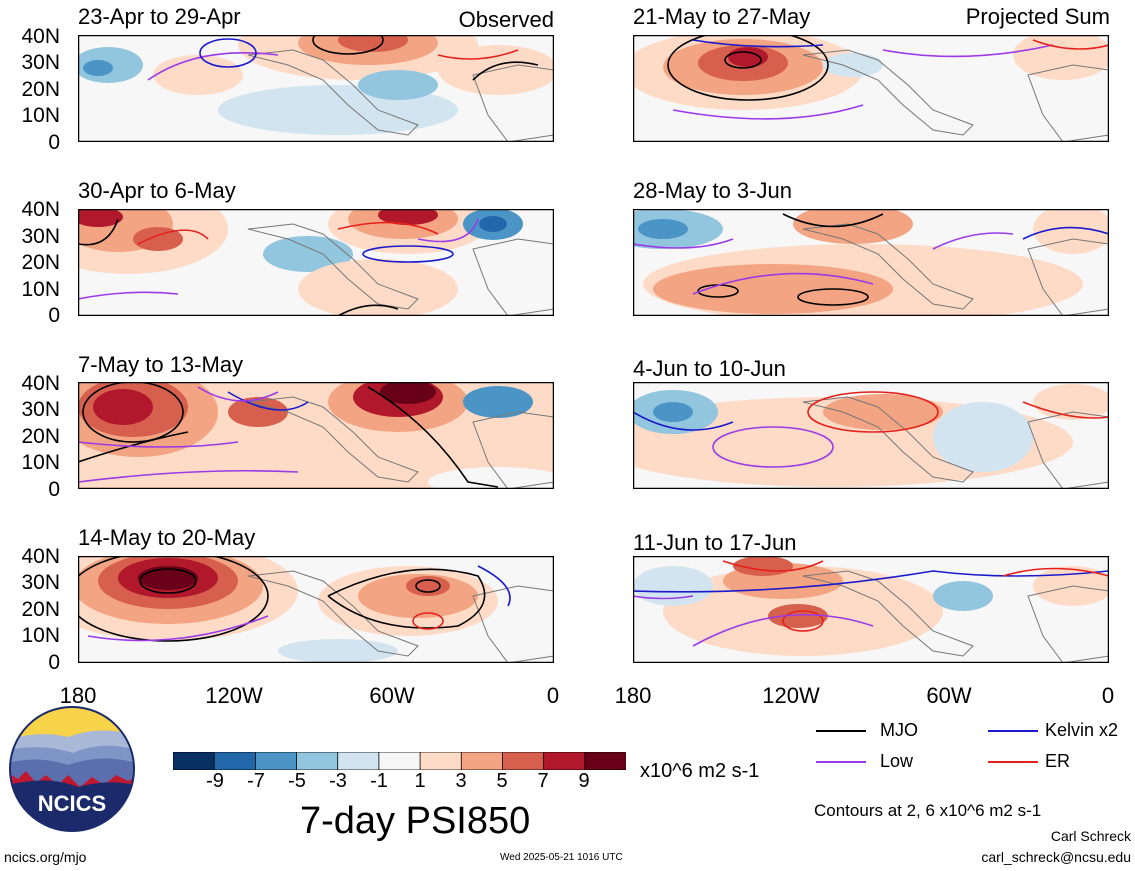 This screenshot has height=871, width=1135. Describe the element at coordinates (561, 857) in the screenshot. I see `timestamp: Wed 2025-05-21 1016 UTC` at that location.